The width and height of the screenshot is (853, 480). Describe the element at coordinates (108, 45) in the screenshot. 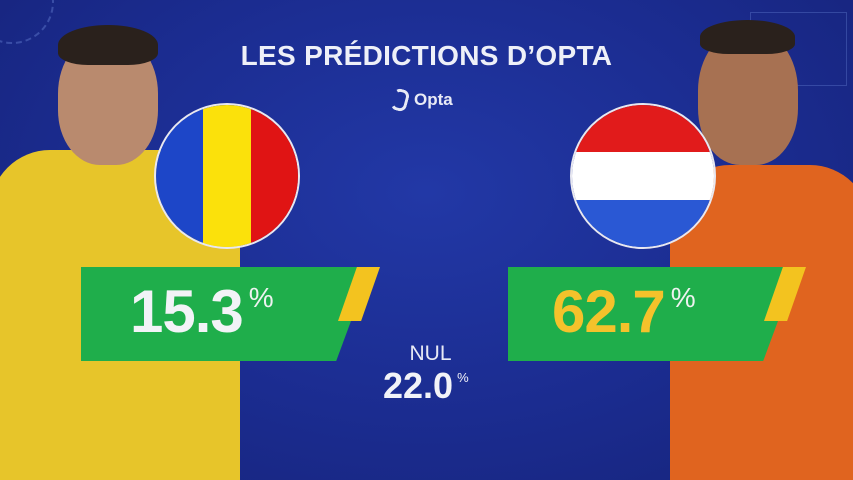

I see `romania-player-hair` at that location.